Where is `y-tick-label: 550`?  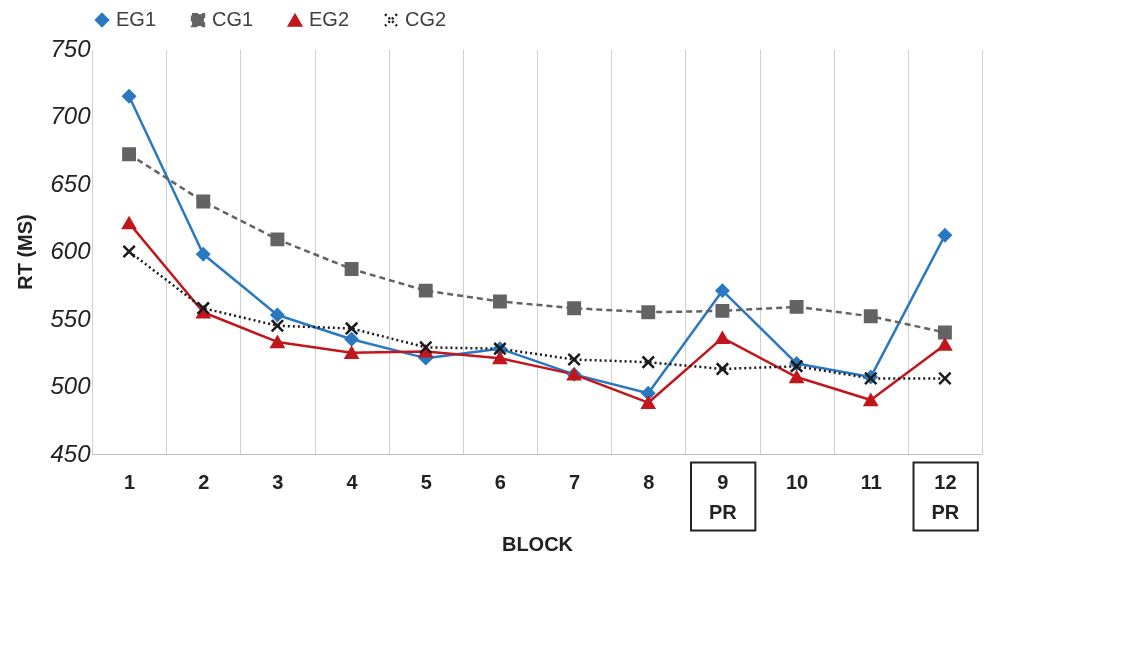 y-tick-label: 550 is located at coordinates (71, 318).